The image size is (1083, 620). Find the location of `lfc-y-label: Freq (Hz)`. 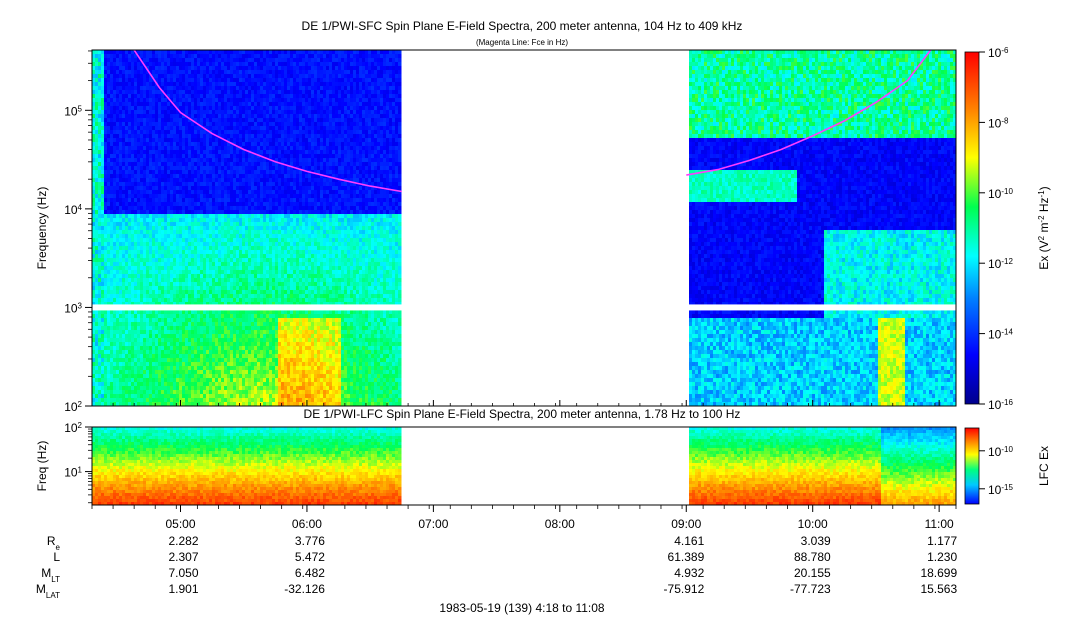

lfc-y-label: Freq (Hz) is located at coordinates (42, 466).